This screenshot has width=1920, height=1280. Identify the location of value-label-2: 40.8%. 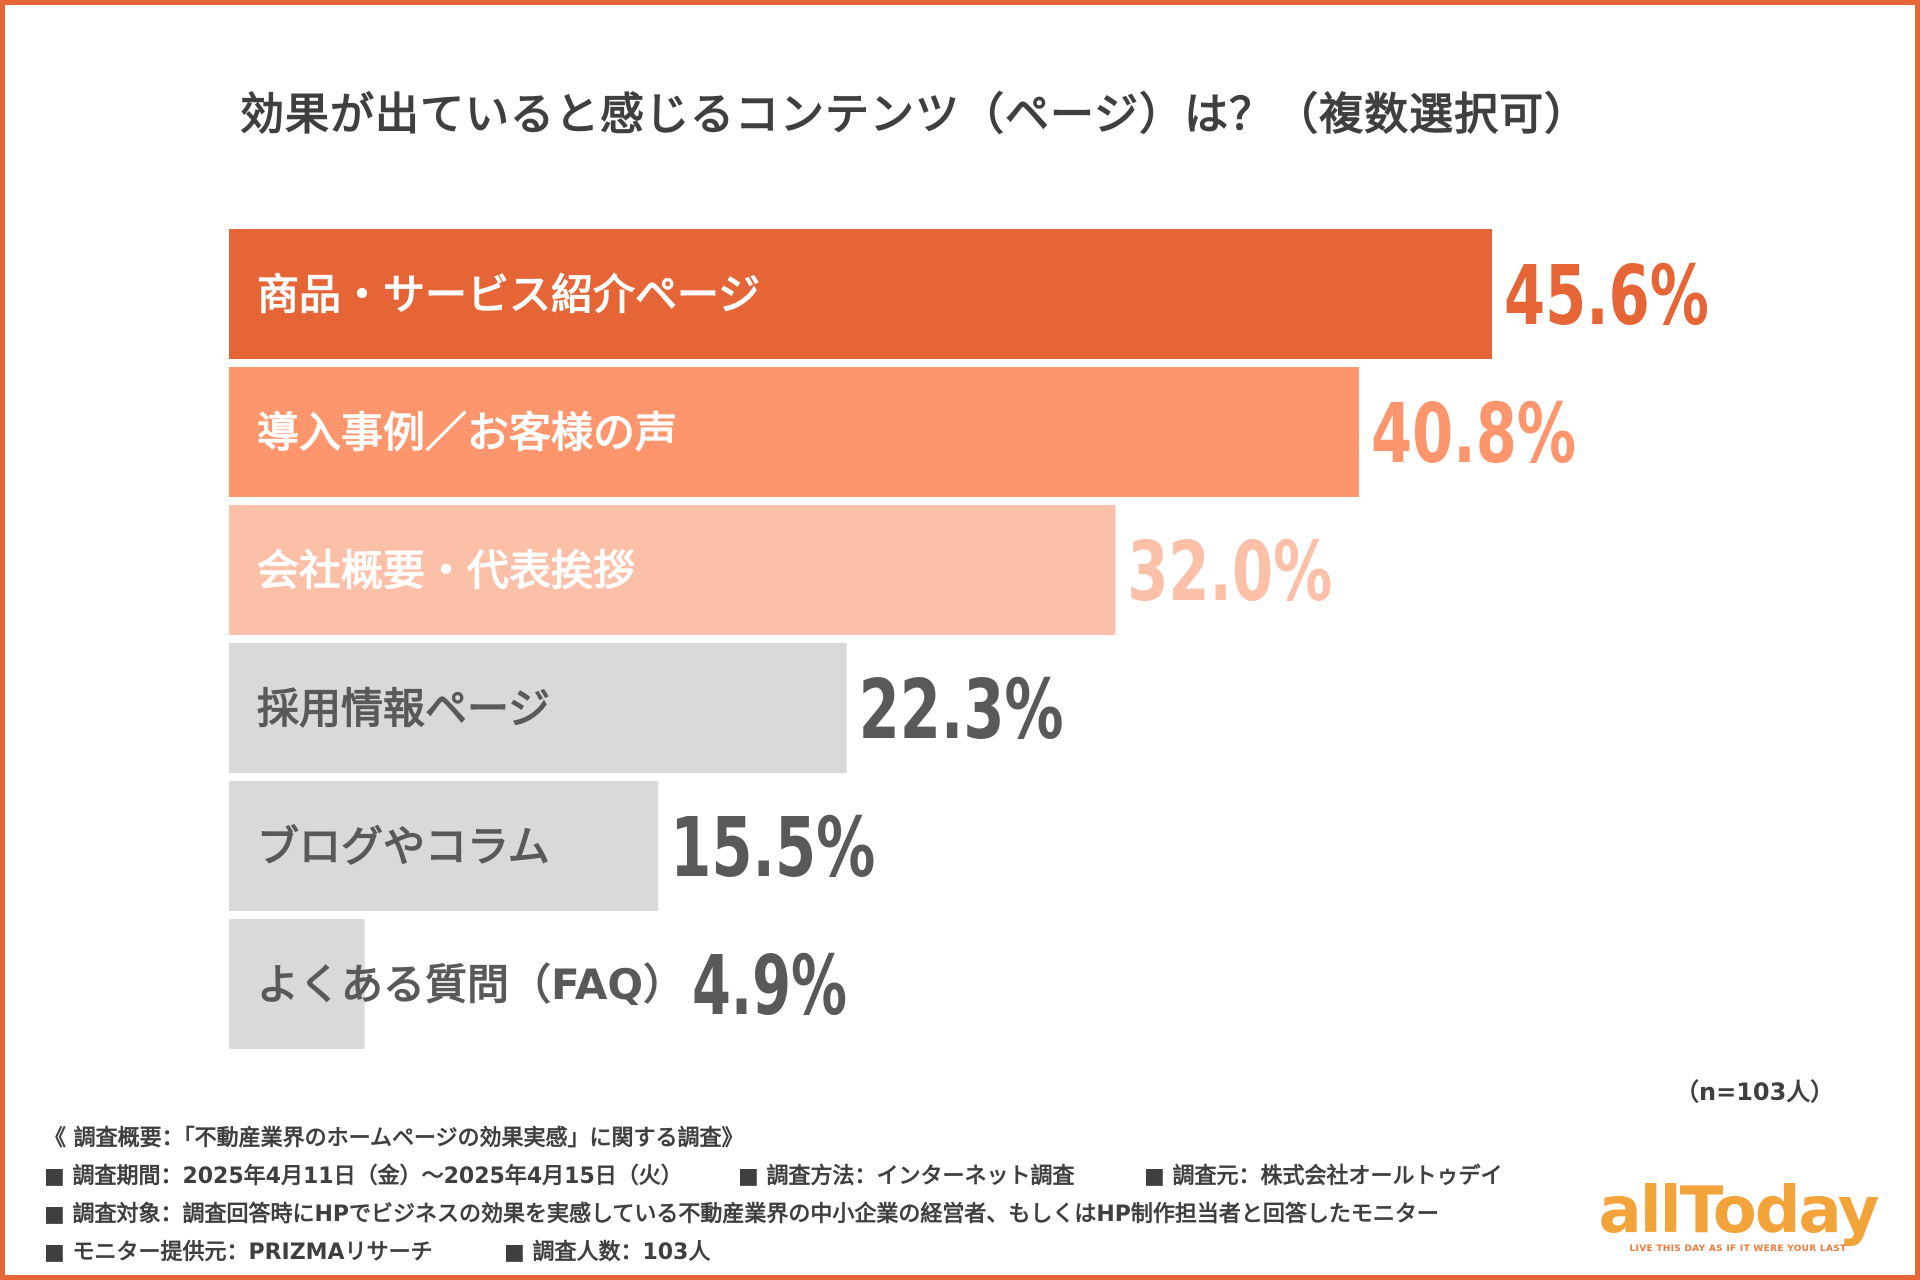
(1473, 434).